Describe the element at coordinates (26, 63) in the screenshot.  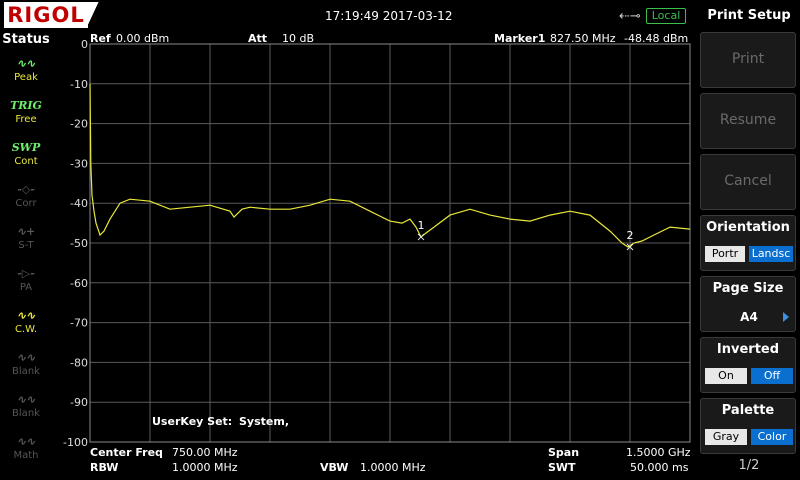
I see `peak-icon: ∿∿` at that location.